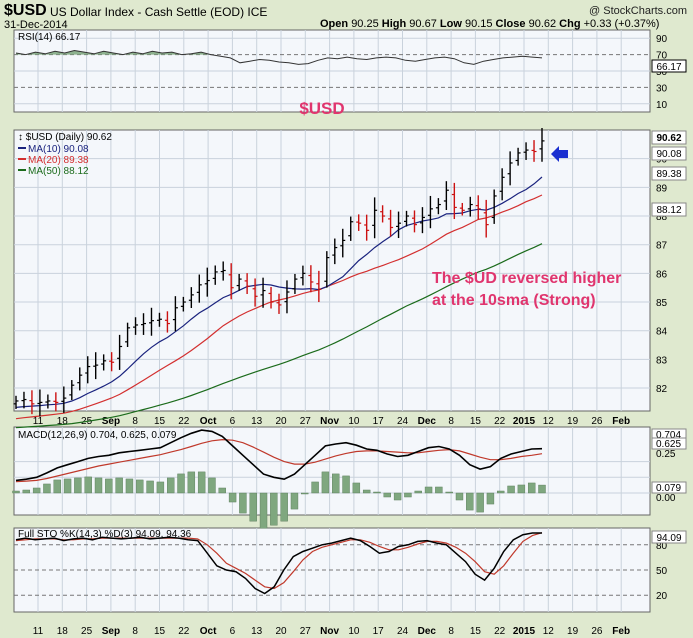 The image size is (693, 638). What do you see at coordinates (111, 631) in the screenshot?
I see `x-tick-label: Sep` at bounding box center [111, 631].